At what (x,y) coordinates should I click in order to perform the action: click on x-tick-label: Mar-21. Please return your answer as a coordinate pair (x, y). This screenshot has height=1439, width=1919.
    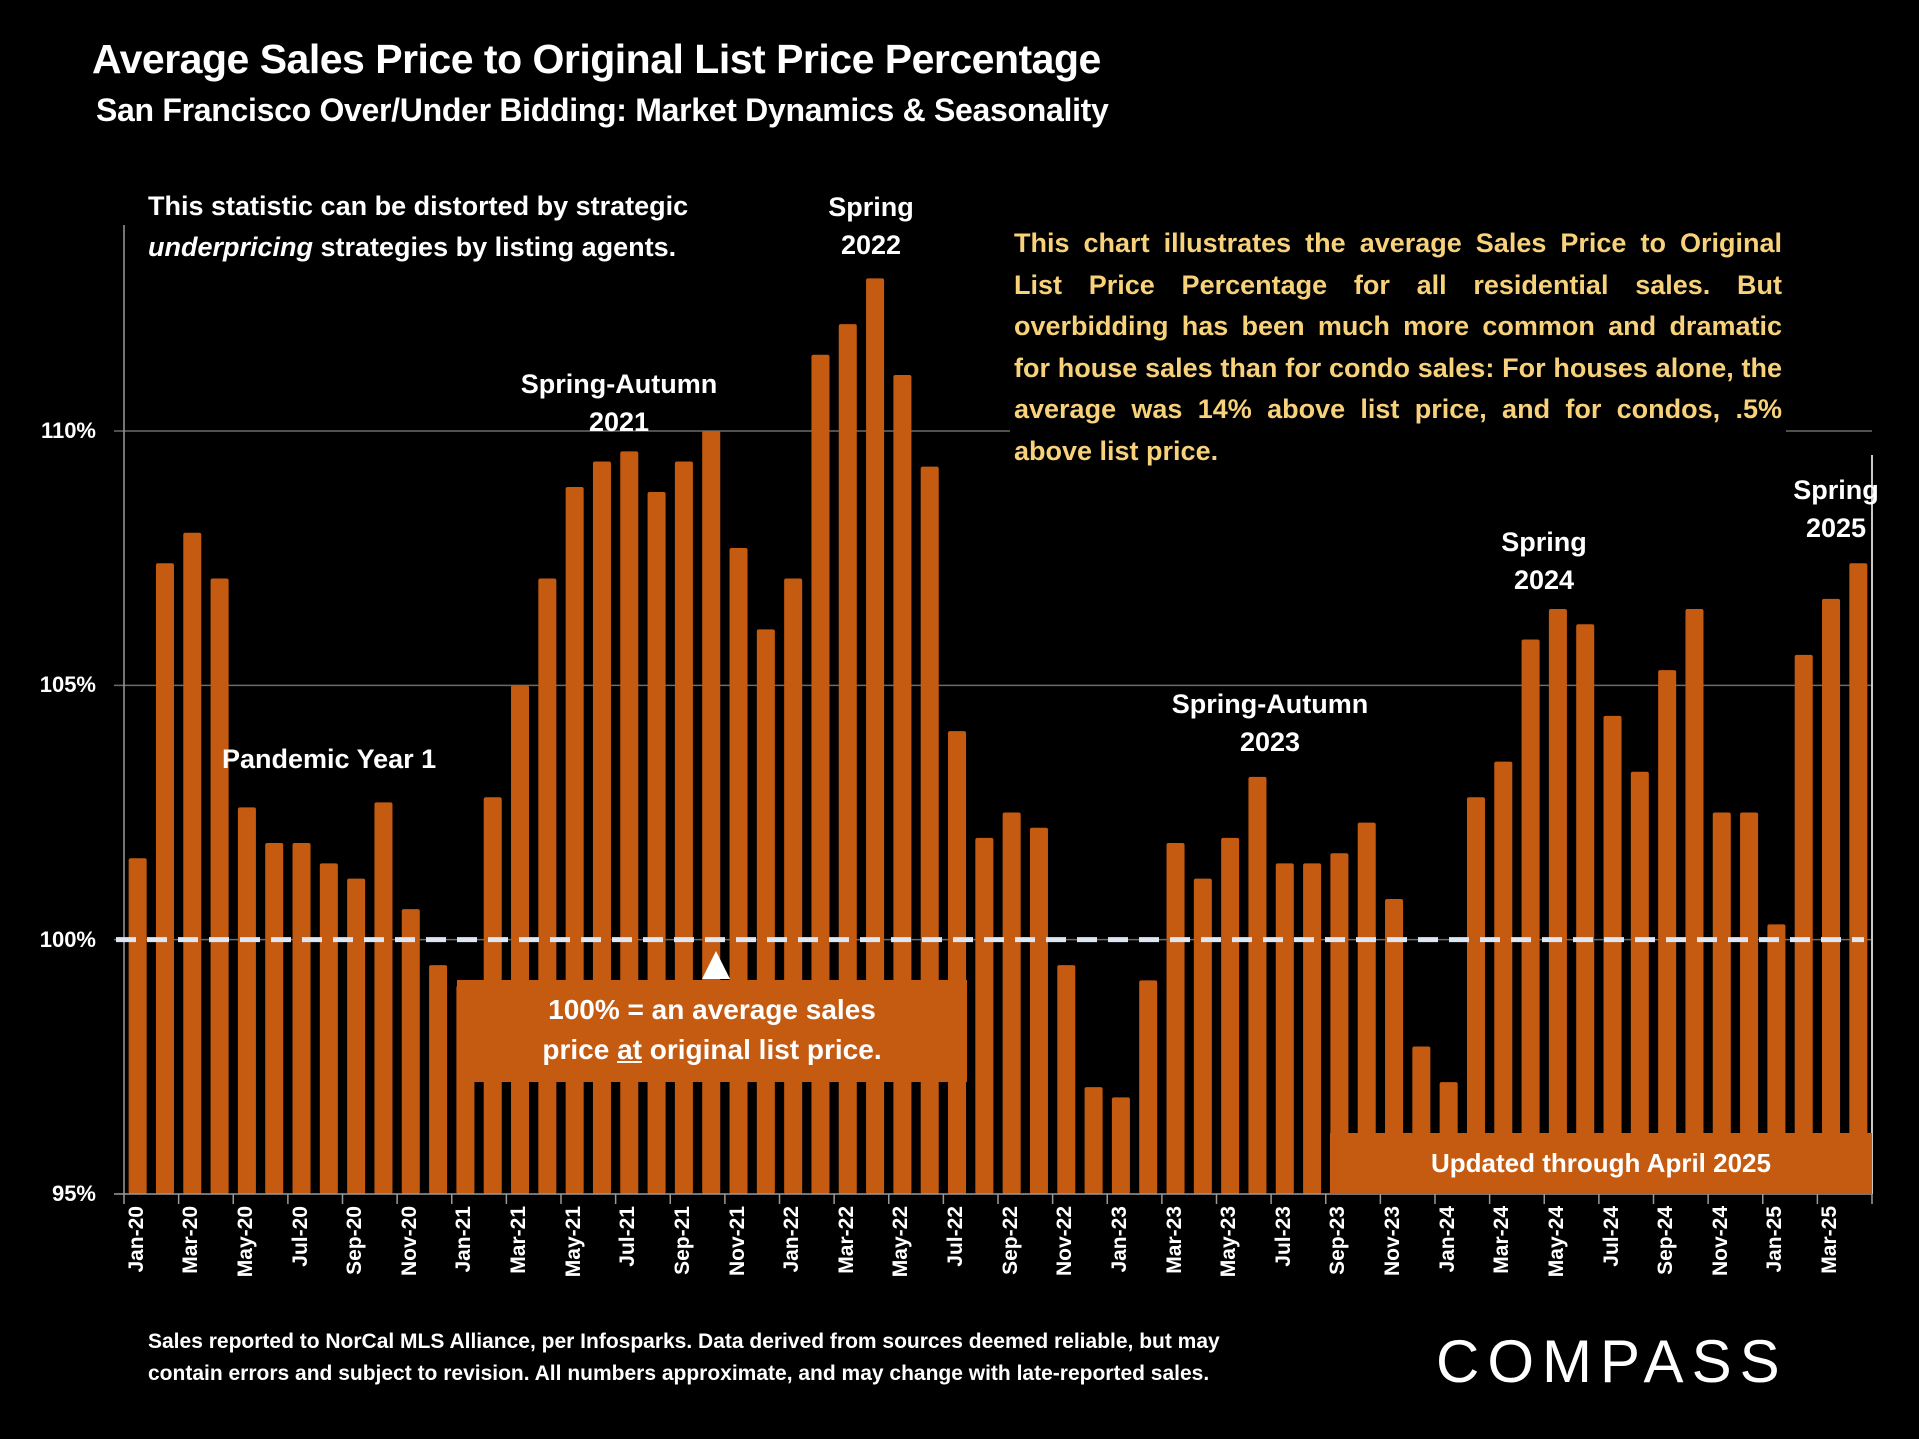
    Looking at the image, I should click on (519, 1240).